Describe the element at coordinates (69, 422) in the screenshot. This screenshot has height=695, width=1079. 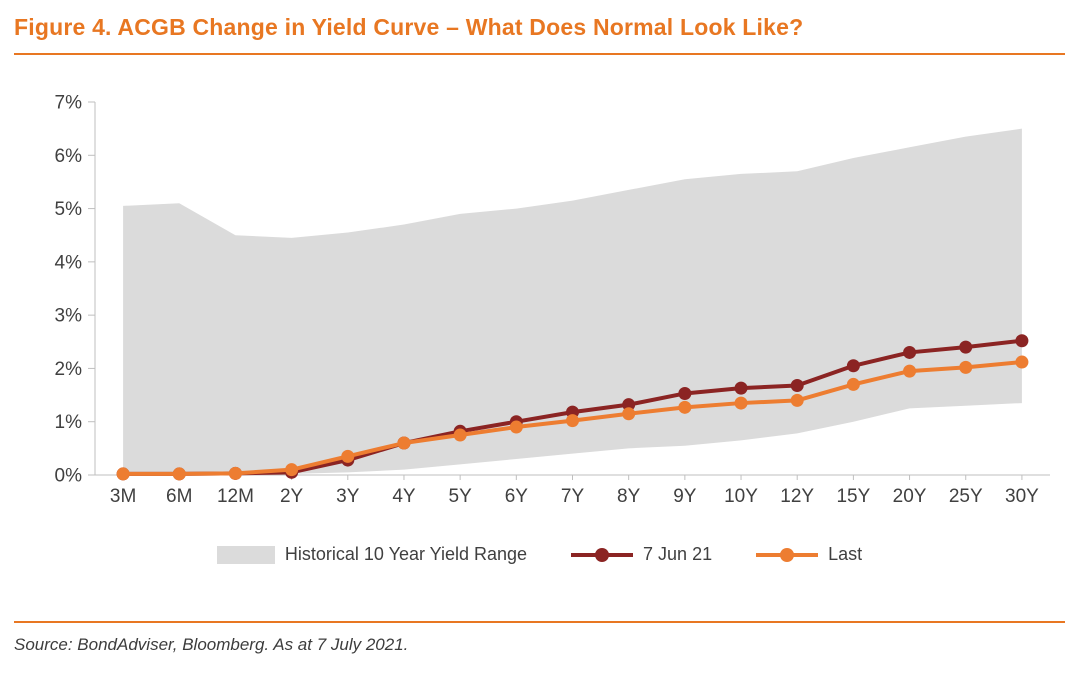
I see `y-tick-label: 1%` at that location.